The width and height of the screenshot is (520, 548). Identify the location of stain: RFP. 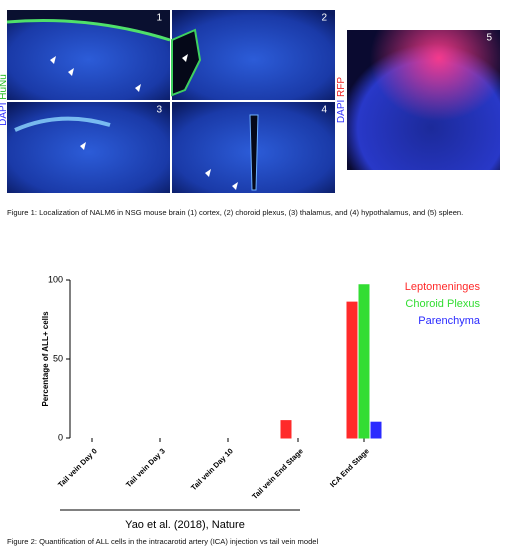
(341, 87).